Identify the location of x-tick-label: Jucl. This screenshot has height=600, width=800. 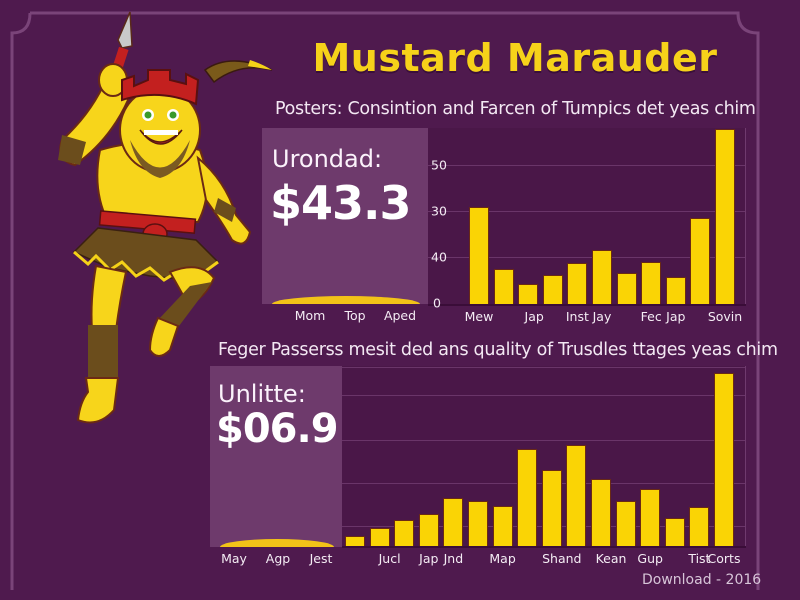
(389, 558).